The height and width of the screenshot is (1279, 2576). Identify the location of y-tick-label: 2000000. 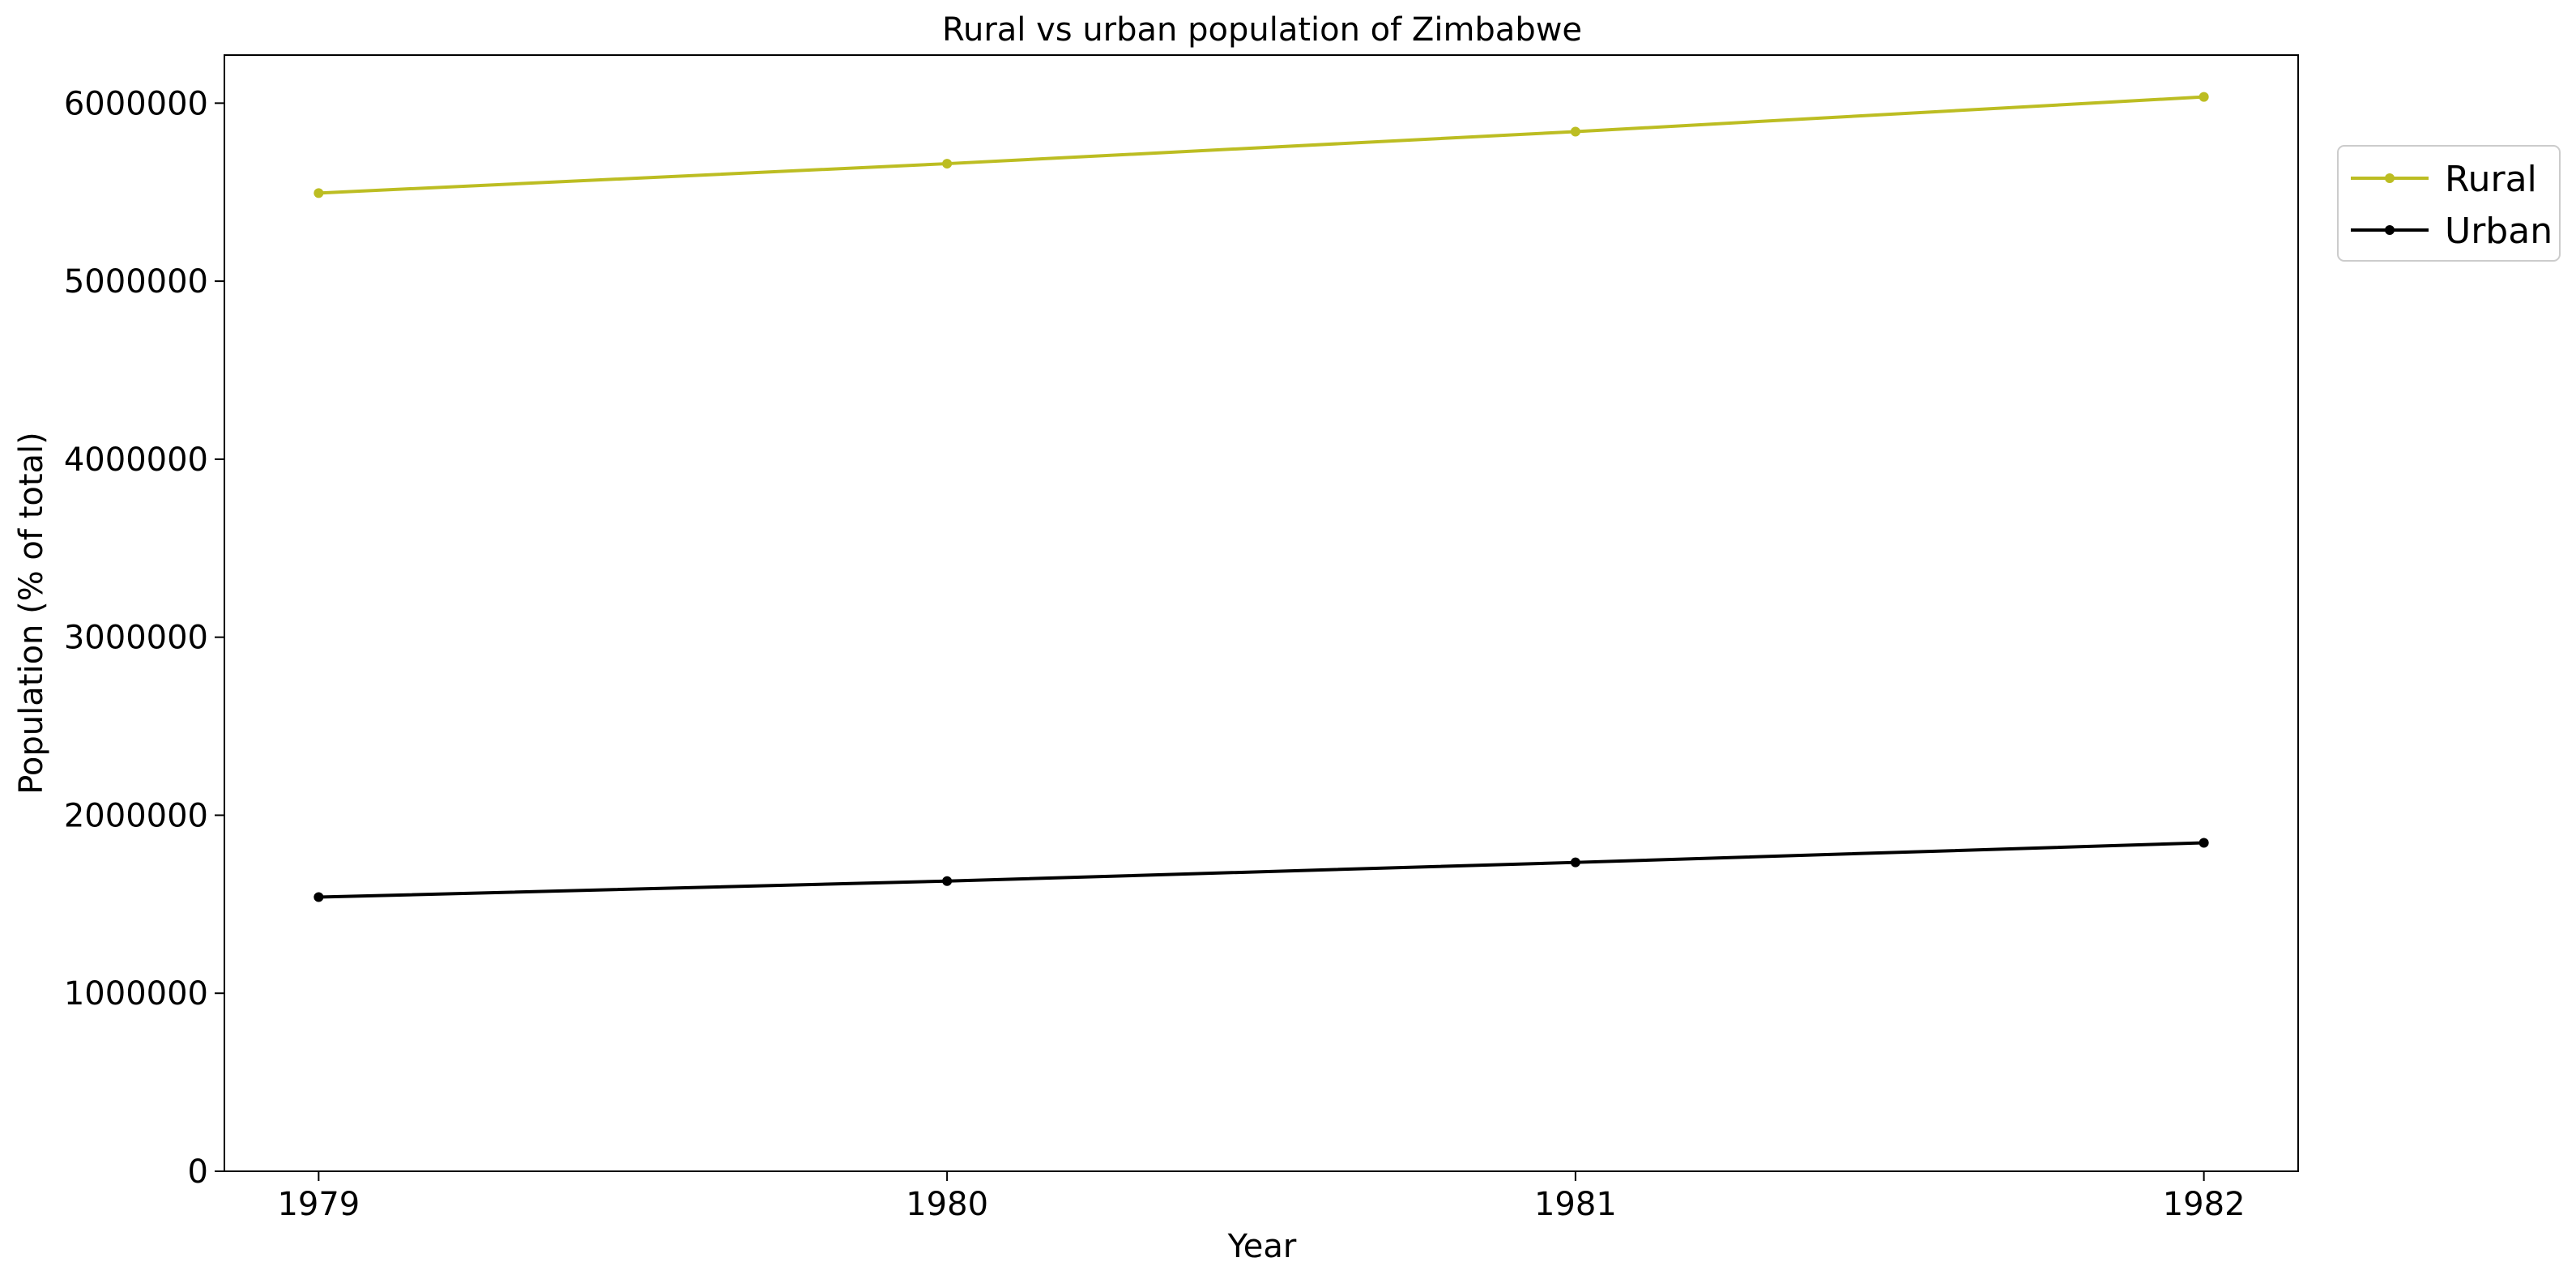
(136, 815).